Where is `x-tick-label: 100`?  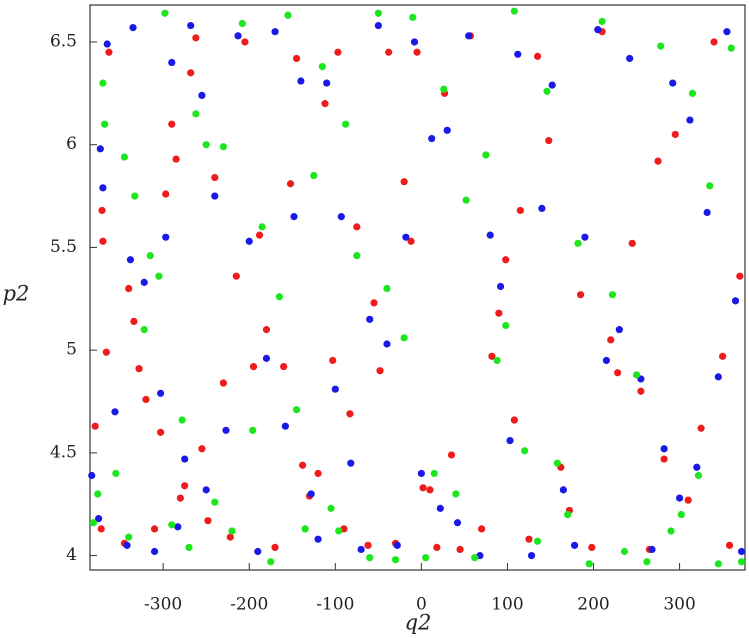
x-tick-label: 100 is located at coordinates (507, 605).